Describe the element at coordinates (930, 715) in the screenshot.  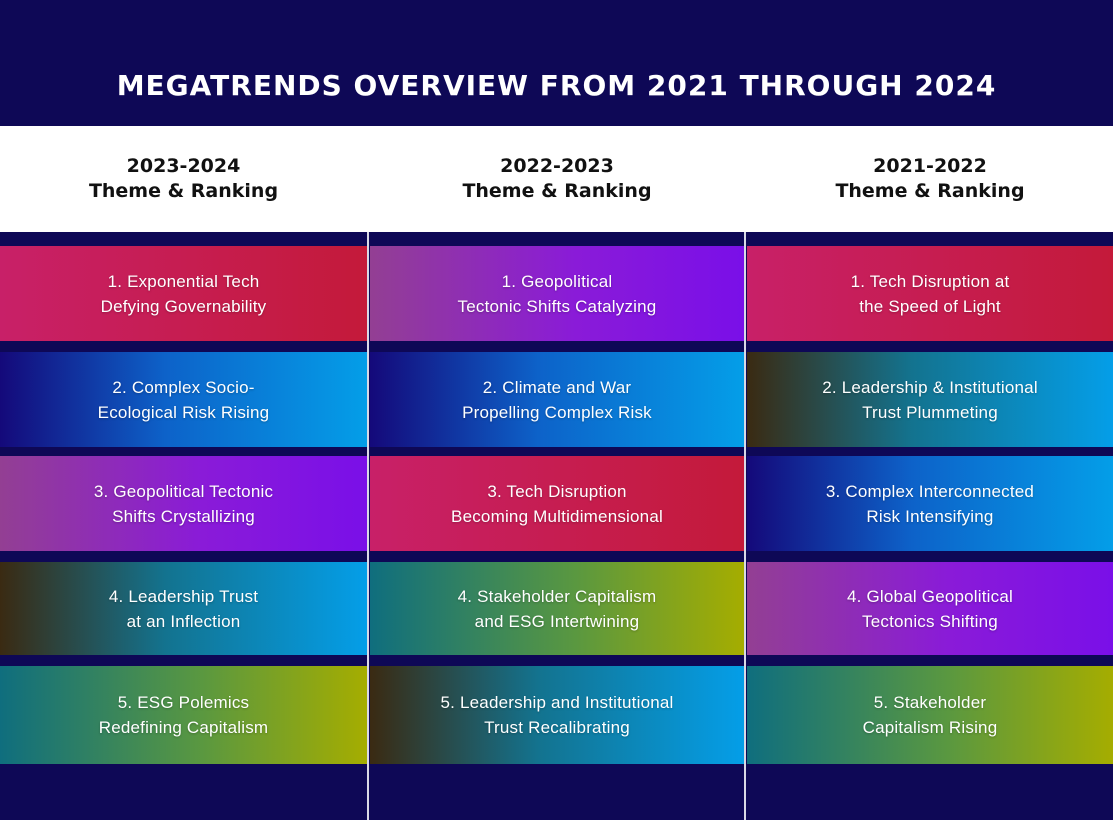
I see `theme-card-2021-5: 5. Stakeholder Capitalism Rising` at that location.